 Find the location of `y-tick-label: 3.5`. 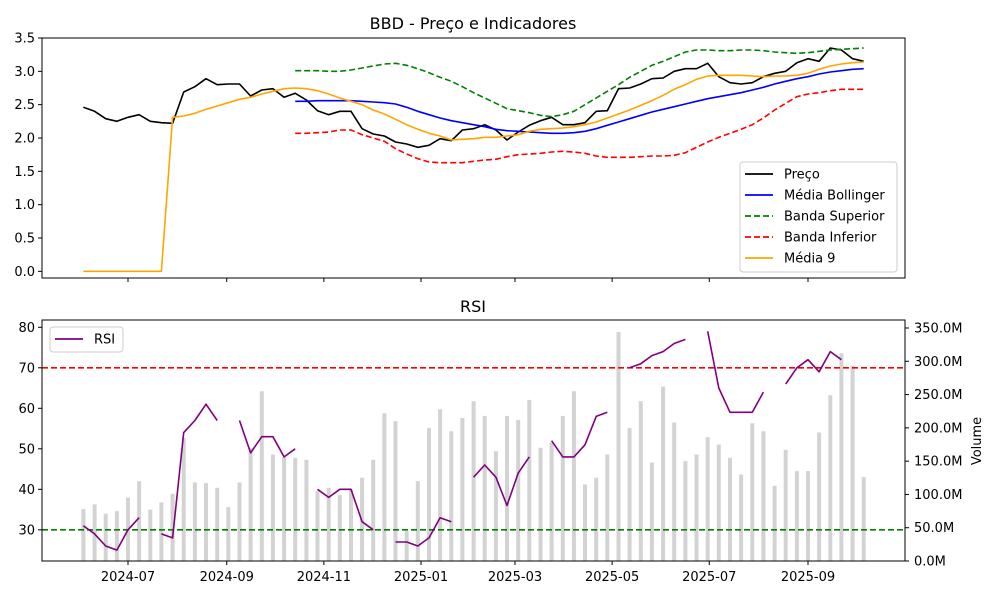

y-tick-label: 3.5 is located at coordinates (24, 39).